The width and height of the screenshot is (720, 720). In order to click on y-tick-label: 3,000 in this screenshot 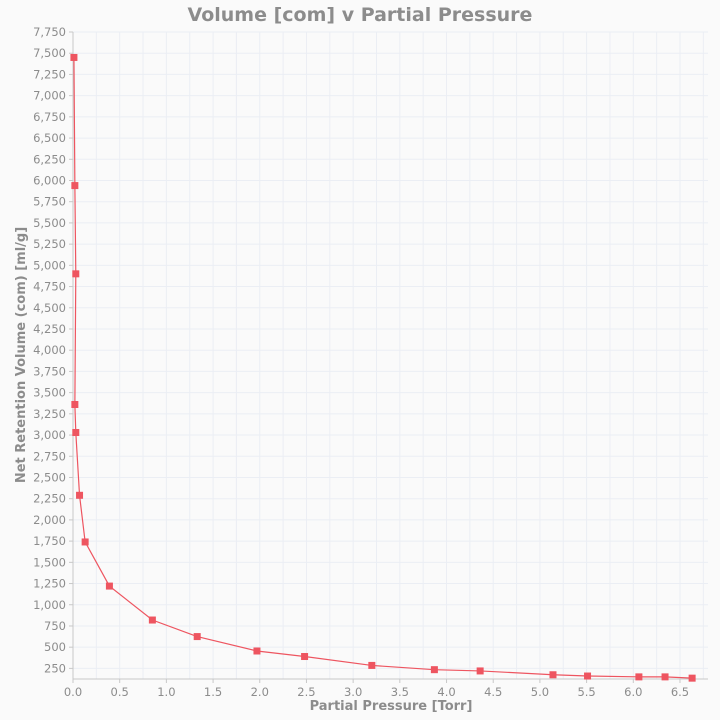, I will do `click(49, 435)`.